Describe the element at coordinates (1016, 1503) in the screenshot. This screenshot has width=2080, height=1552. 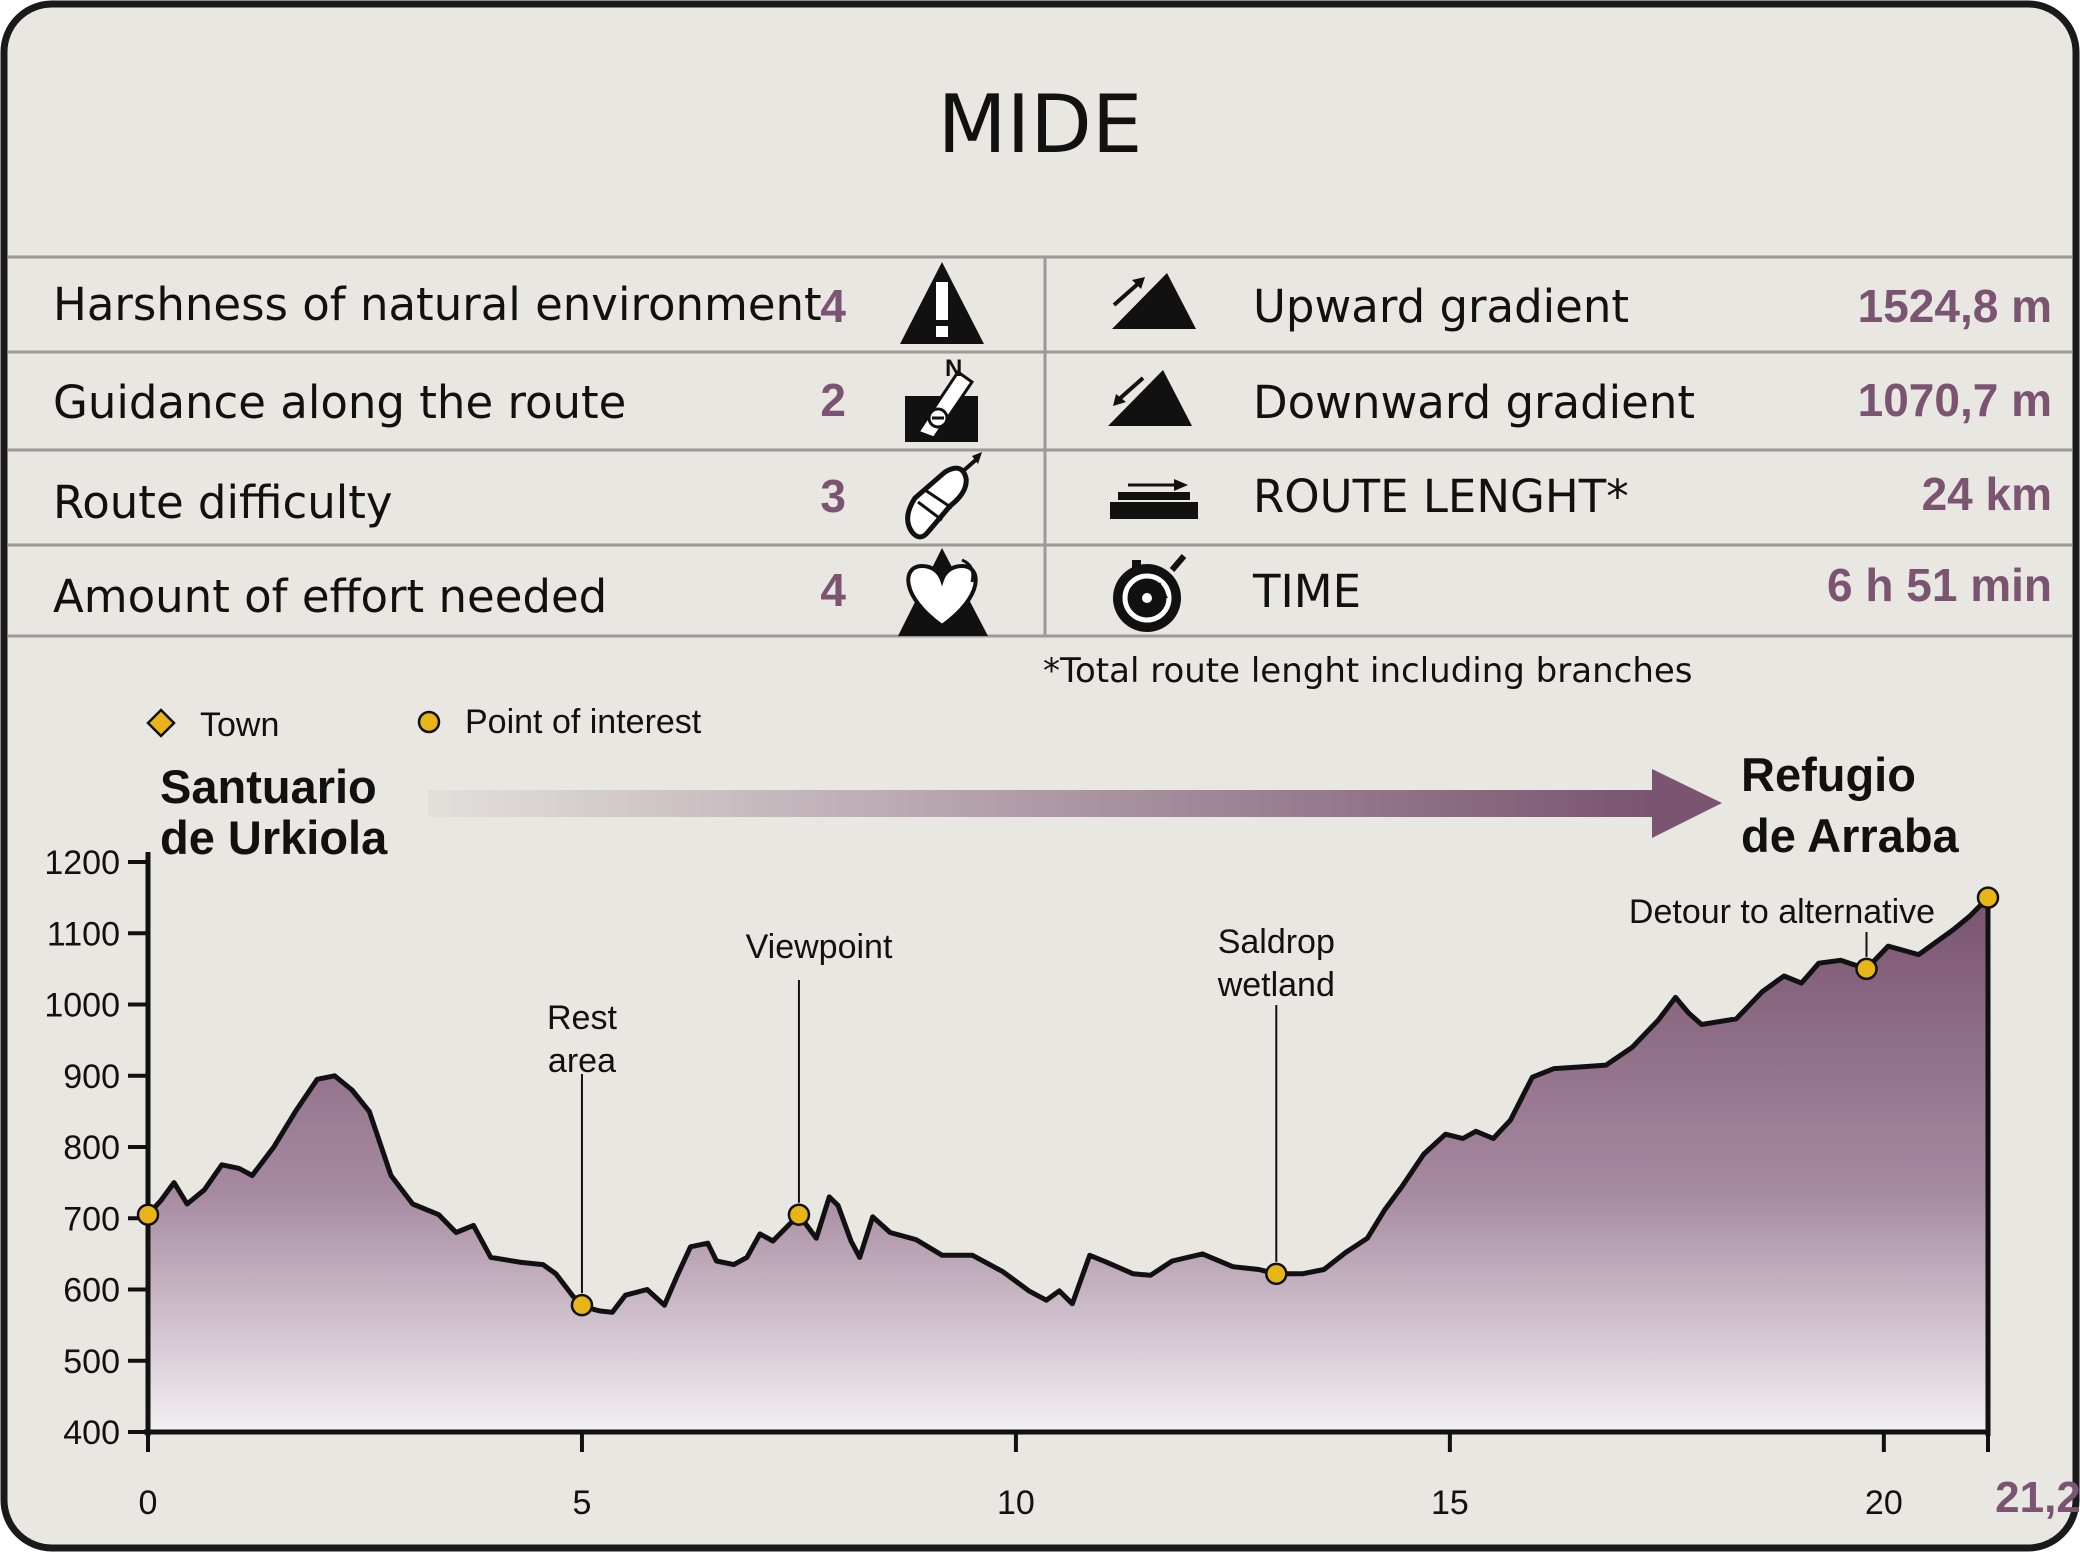
I see `x-tick-label: 10` at that location.